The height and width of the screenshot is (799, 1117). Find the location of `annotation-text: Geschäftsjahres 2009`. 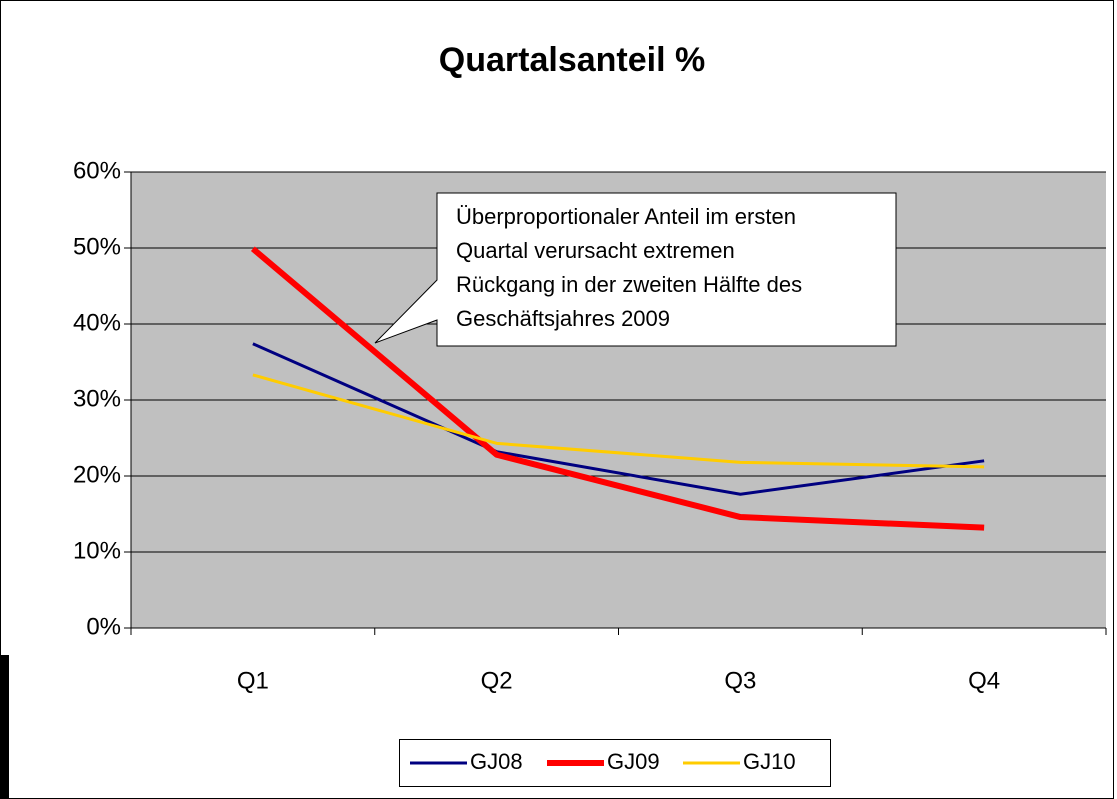

annotation-text: Geschäftsjahres 2009 is located at coordinates (563, 318).